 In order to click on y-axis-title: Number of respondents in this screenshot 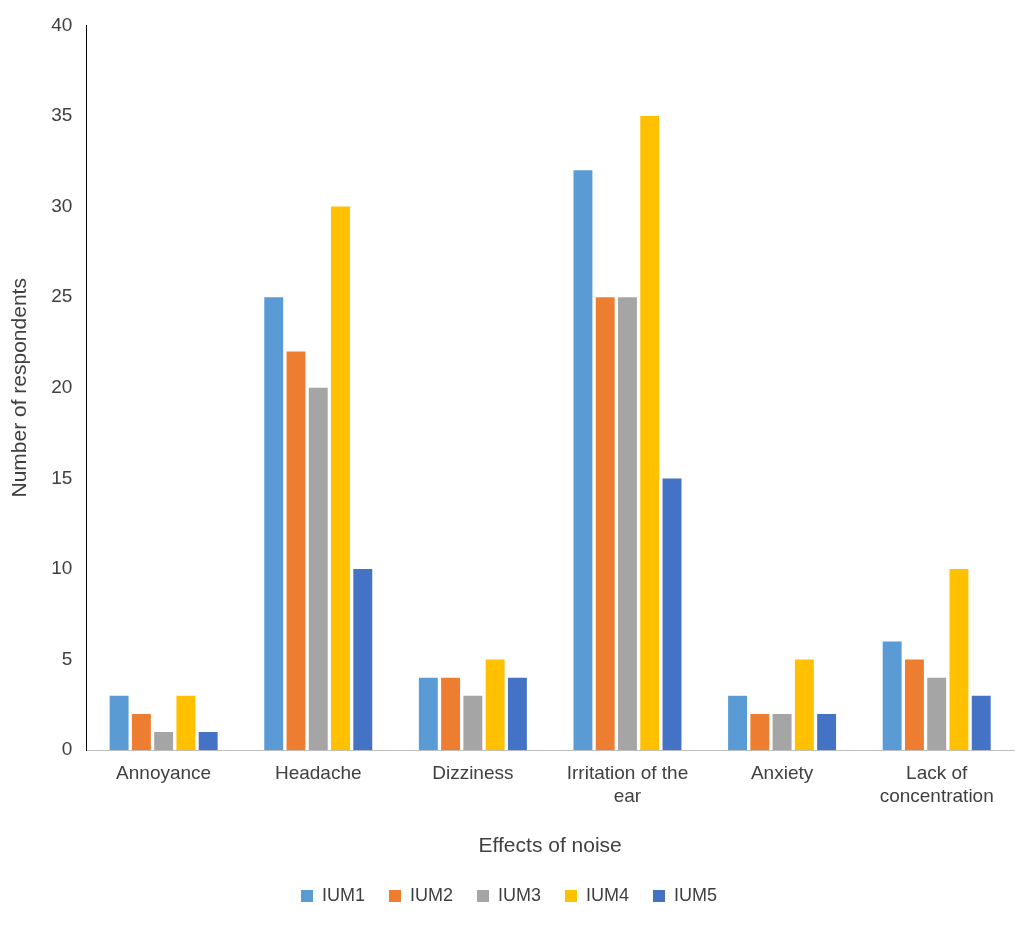, I will do `click(19, 388)`.